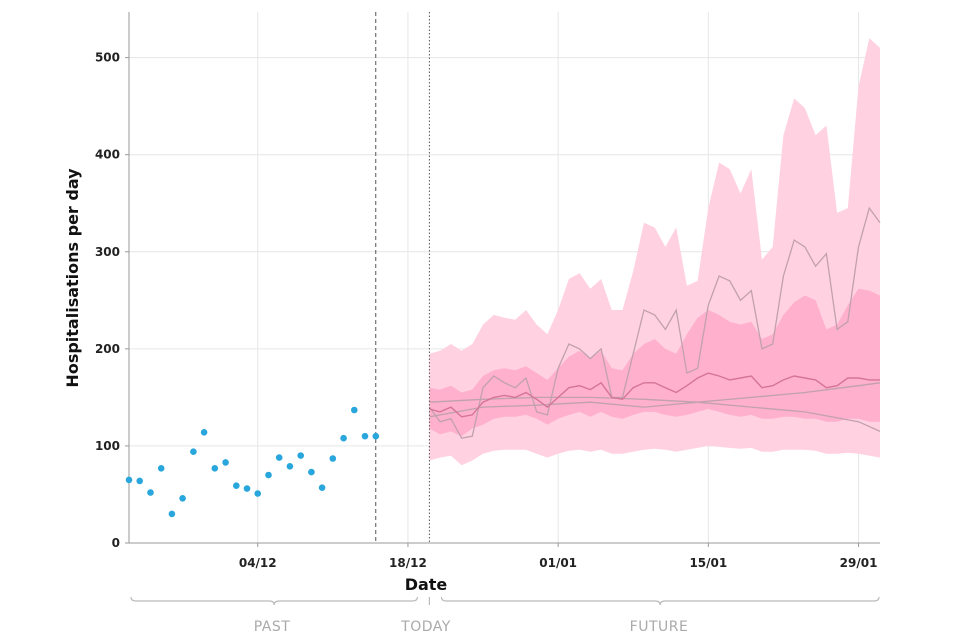 The height and width of the screenshot is (640, 960). Describe the element at coordinates (107, 349) in the screenshot. I see `y-tick-label: 200` at that location.